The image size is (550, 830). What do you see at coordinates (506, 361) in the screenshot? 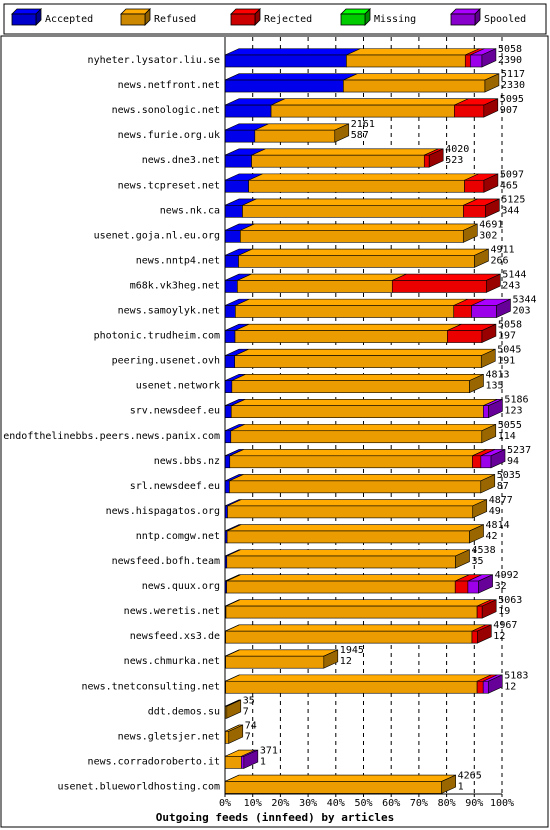
I see `accepted-label: 191` at bounding box center [506, 361].